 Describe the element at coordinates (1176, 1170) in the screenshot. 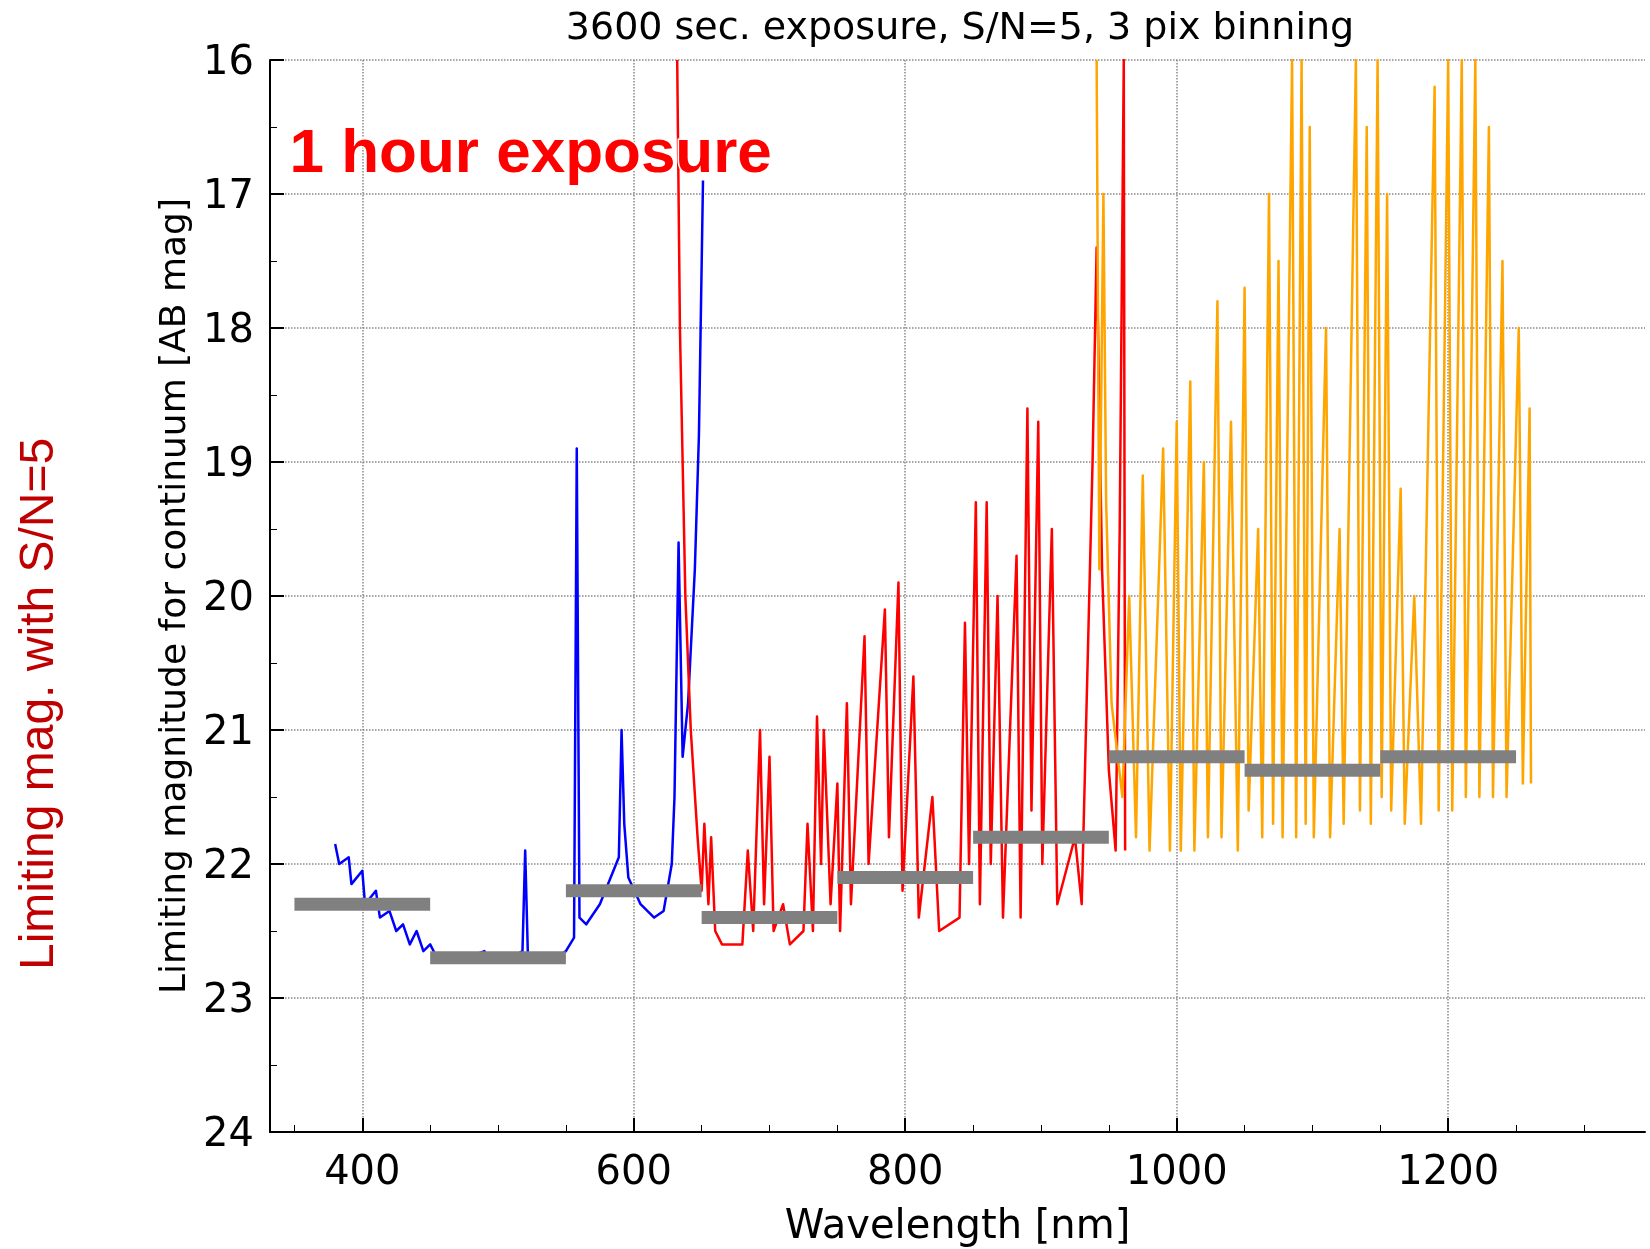

I see `x-tick-label: 1000` at that location.